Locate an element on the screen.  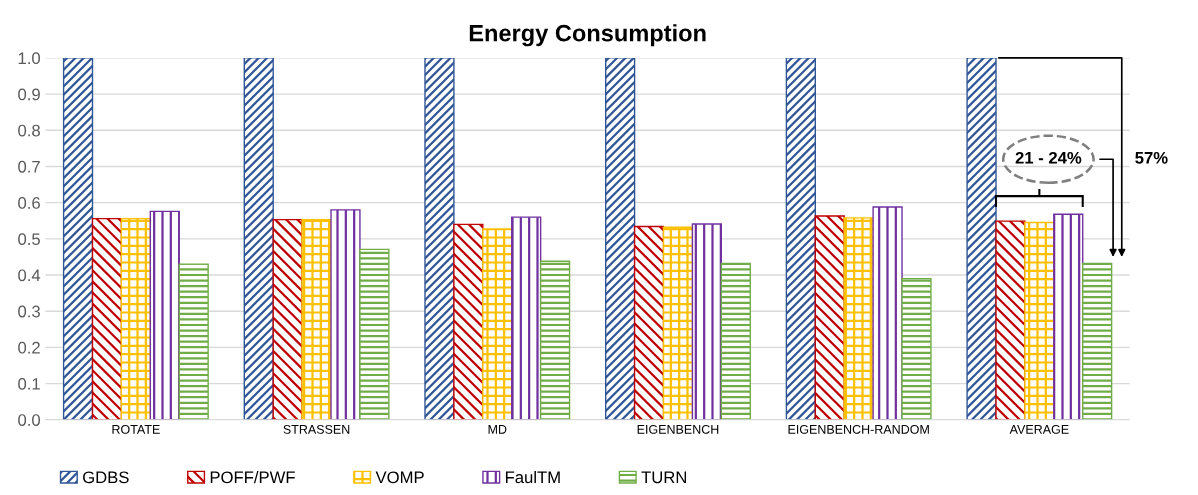
annotation: 21 - 24% is located at coordinates (1048, 157).